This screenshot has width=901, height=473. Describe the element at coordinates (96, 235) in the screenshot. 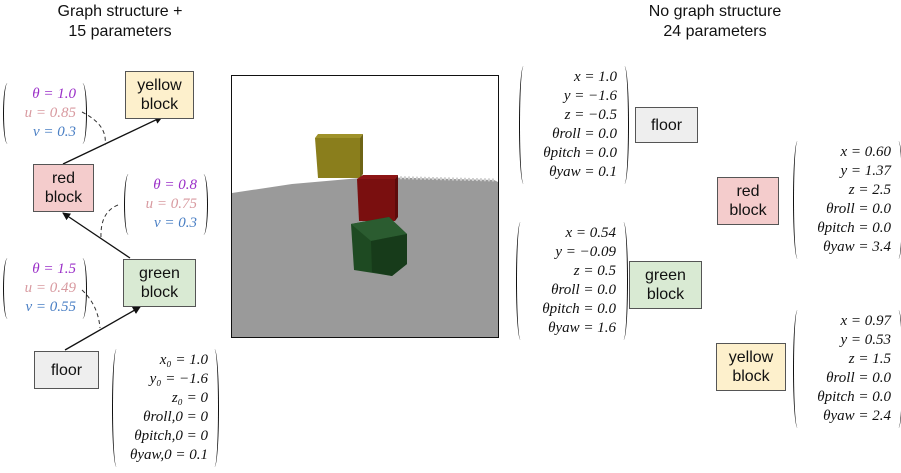

I see `edge-green-to-red` at that location.